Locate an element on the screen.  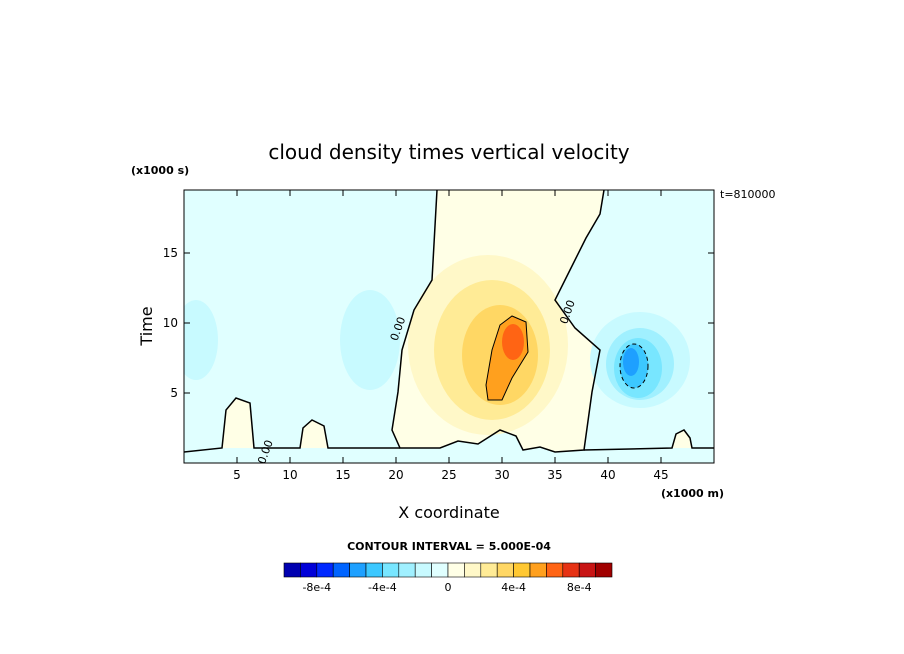
warm-core is located at coordinates (513, 342).